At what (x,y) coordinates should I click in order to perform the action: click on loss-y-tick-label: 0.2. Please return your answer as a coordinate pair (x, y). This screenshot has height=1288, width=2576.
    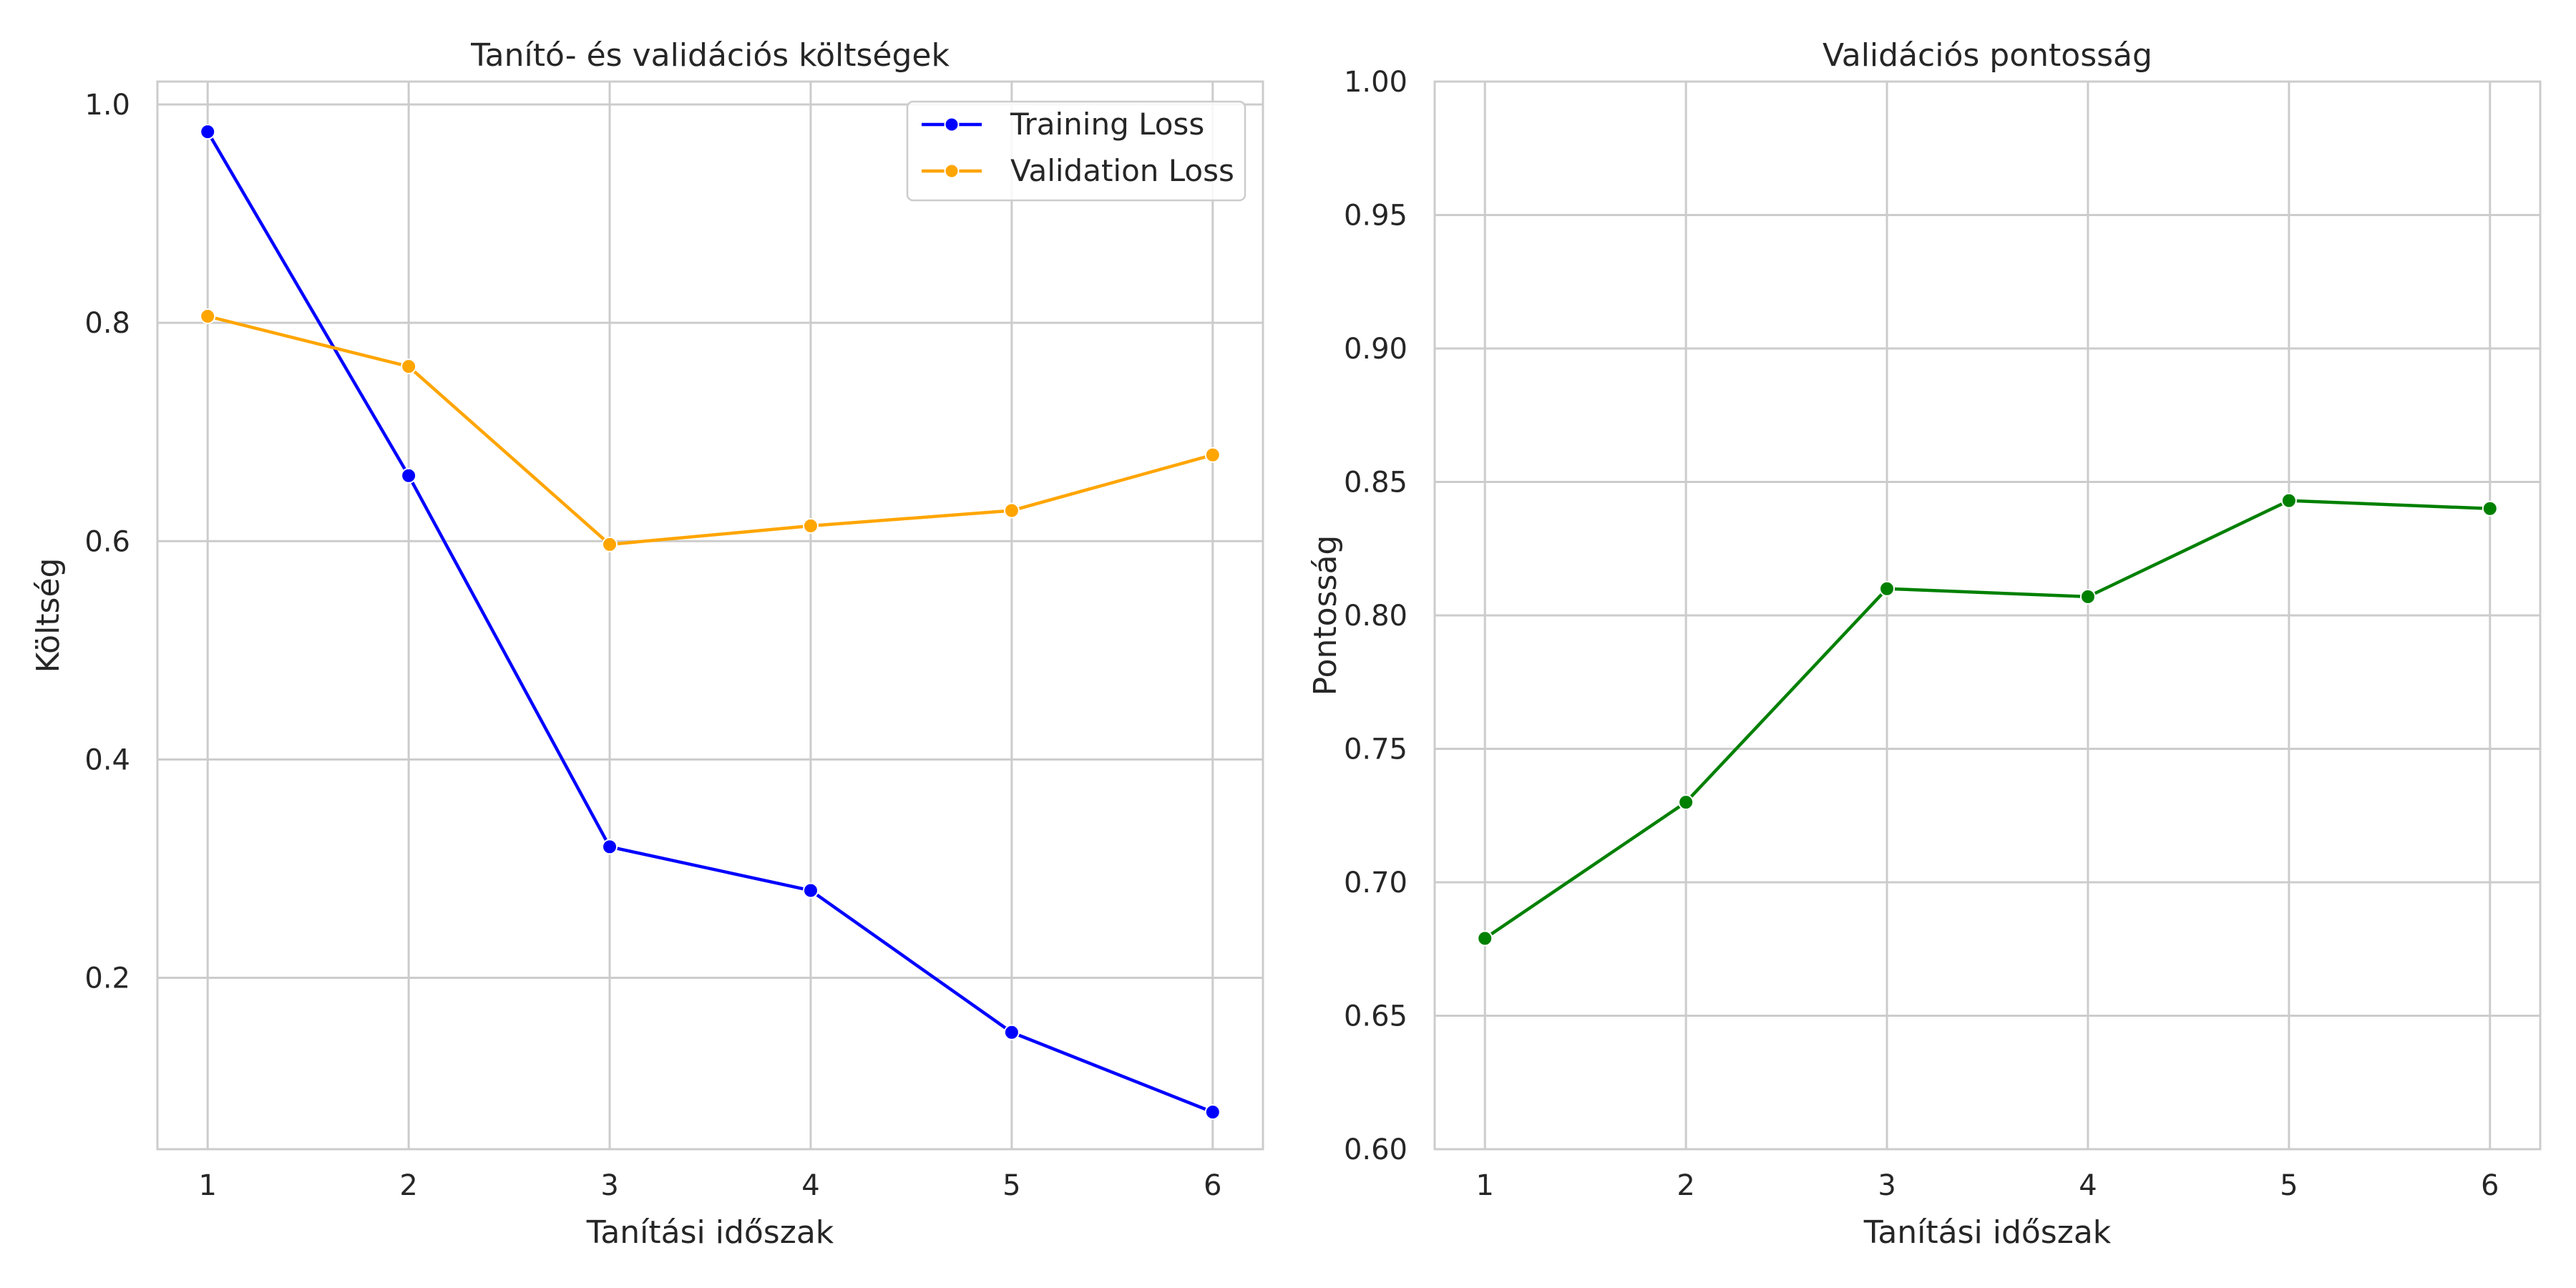
    Looking at the image, I should click on (107, 978).